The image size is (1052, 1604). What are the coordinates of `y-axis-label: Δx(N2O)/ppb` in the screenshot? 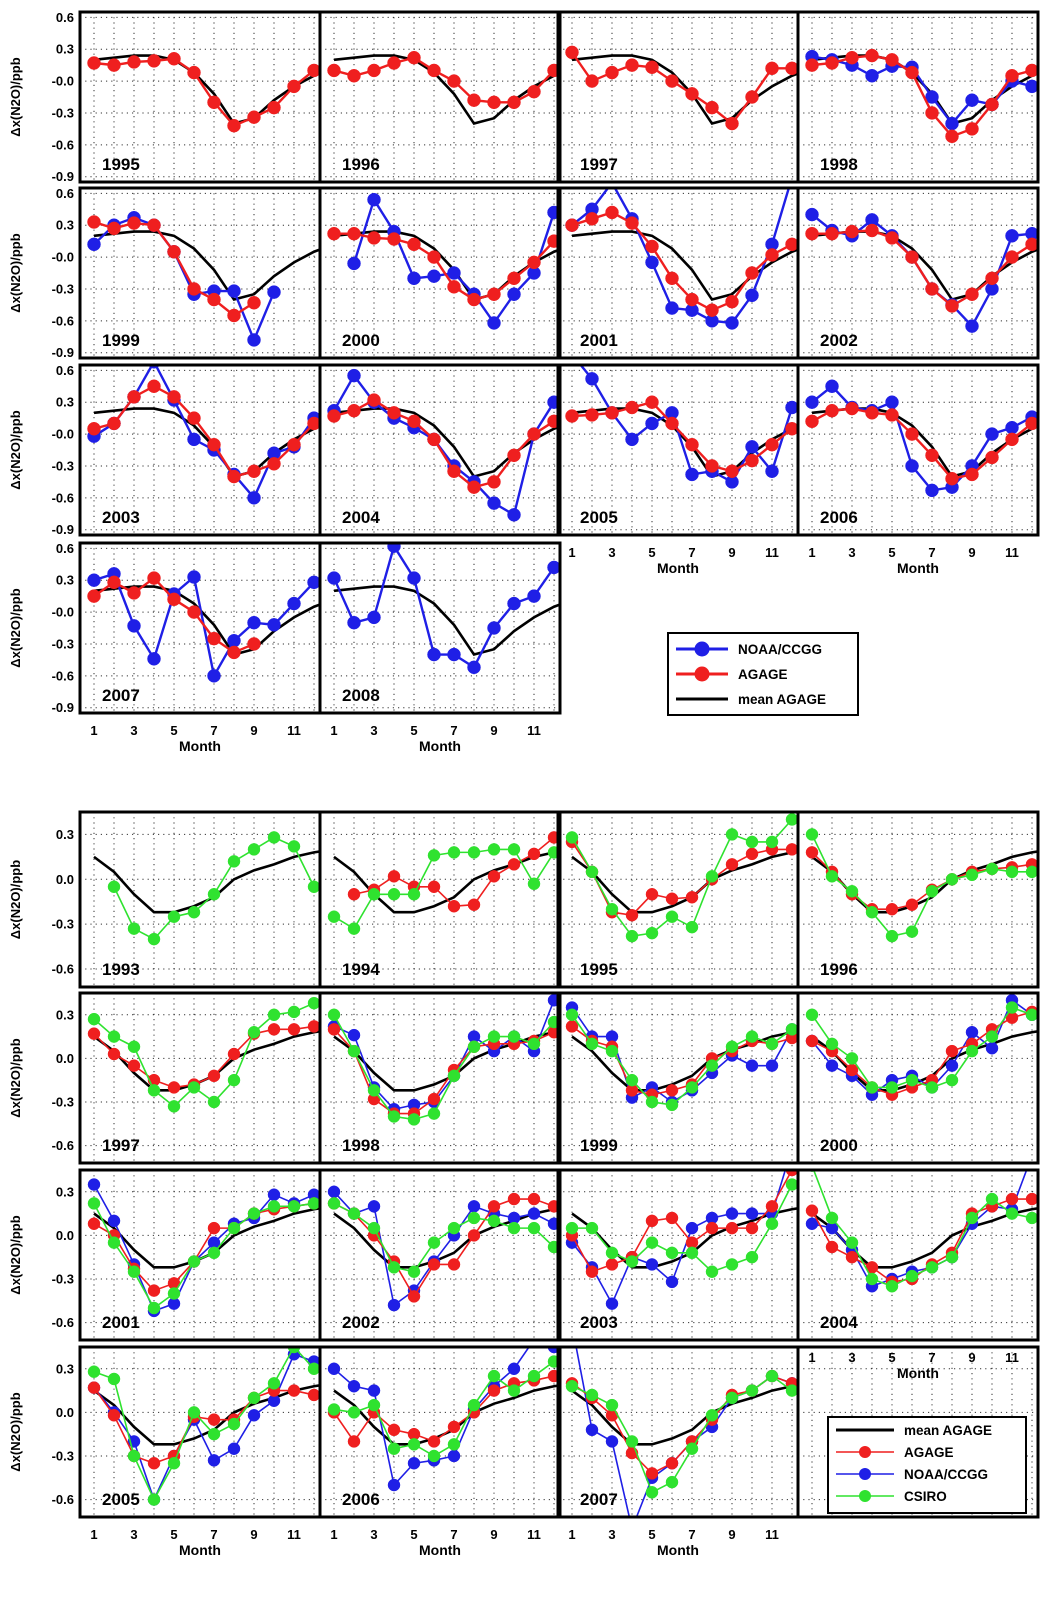 It's located at (15, 1254).